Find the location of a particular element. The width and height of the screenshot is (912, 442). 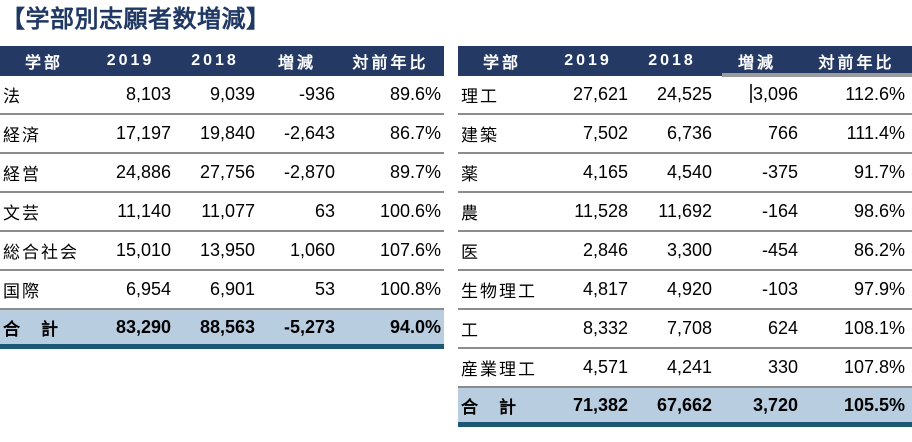

value-2018-cell: 6,901 is located at coordinates (215, 290).